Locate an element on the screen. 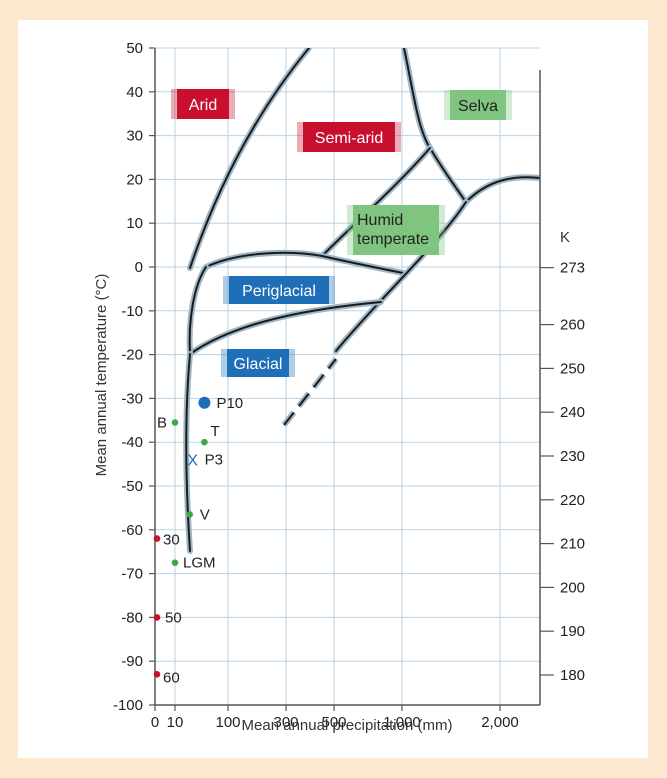  boundary-periglacial-glacial is located at coordinates (285, 328).